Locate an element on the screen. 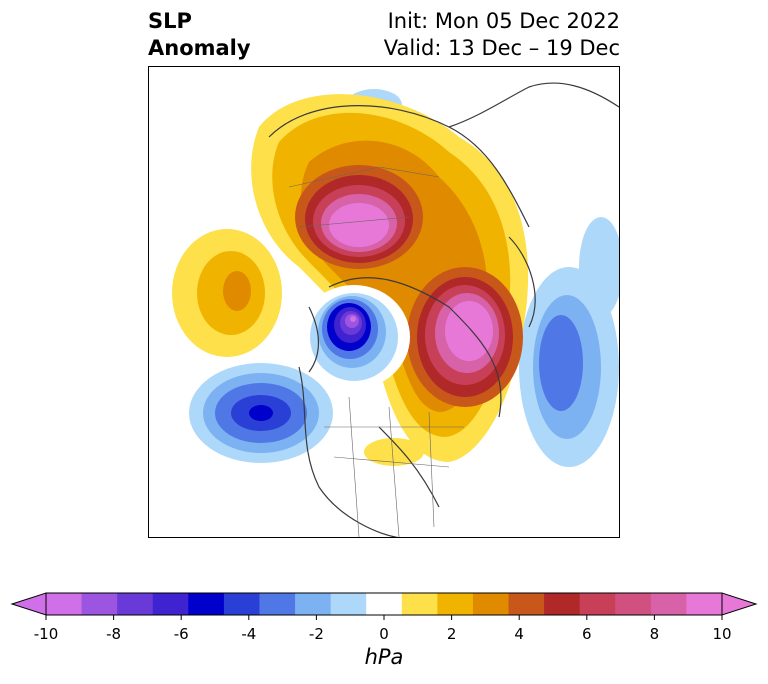 This screenshot has width=768, height=684. valid-range: Valid: 13 Dec – 19 Dec is located at coordinates (501, 48).